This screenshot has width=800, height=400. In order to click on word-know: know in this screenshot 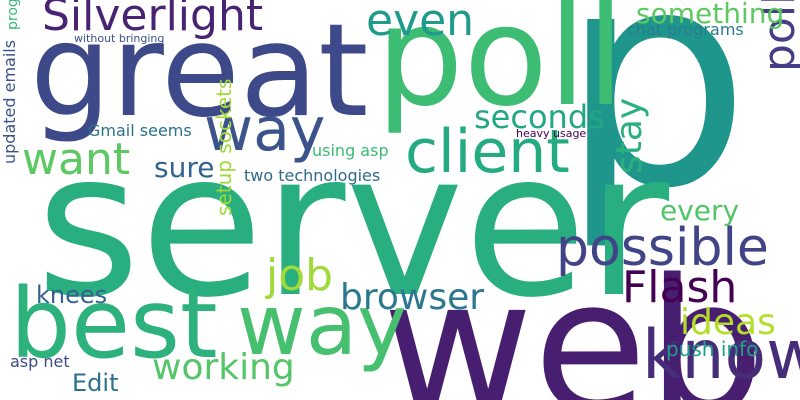, I will do `click(721, 355)`.